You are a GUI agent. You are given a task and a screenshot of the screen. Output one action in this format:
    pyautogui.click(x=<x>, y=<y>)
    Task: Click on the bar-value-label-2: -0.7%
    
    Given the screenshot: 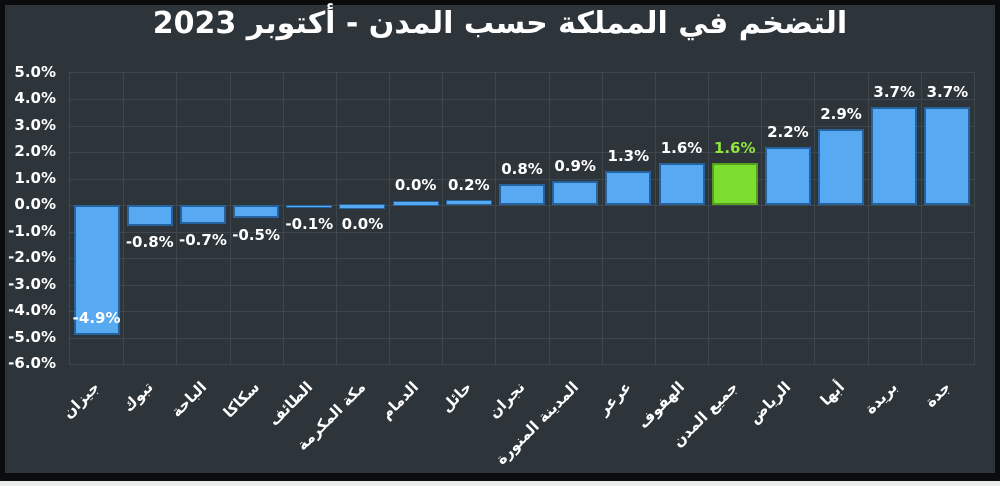 What is the action you would take?
    pyautogui.click(x=203, y=239)
    